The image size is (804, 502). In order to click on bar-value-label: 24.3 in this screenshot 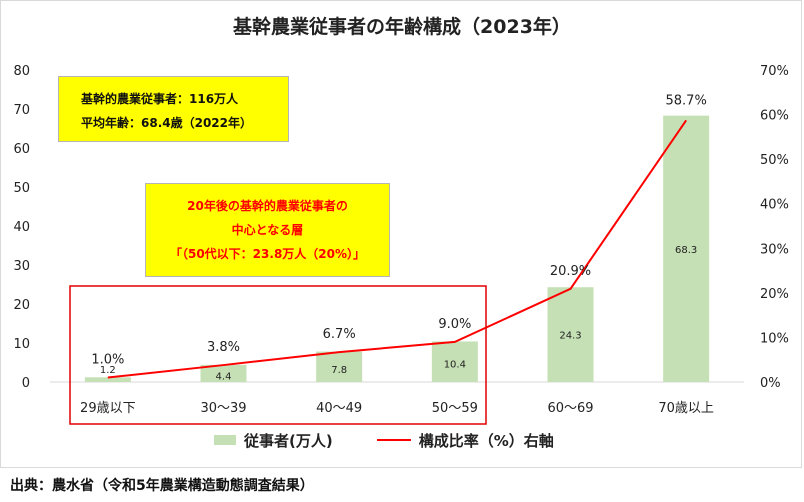, I will do `click(570, 336)`.